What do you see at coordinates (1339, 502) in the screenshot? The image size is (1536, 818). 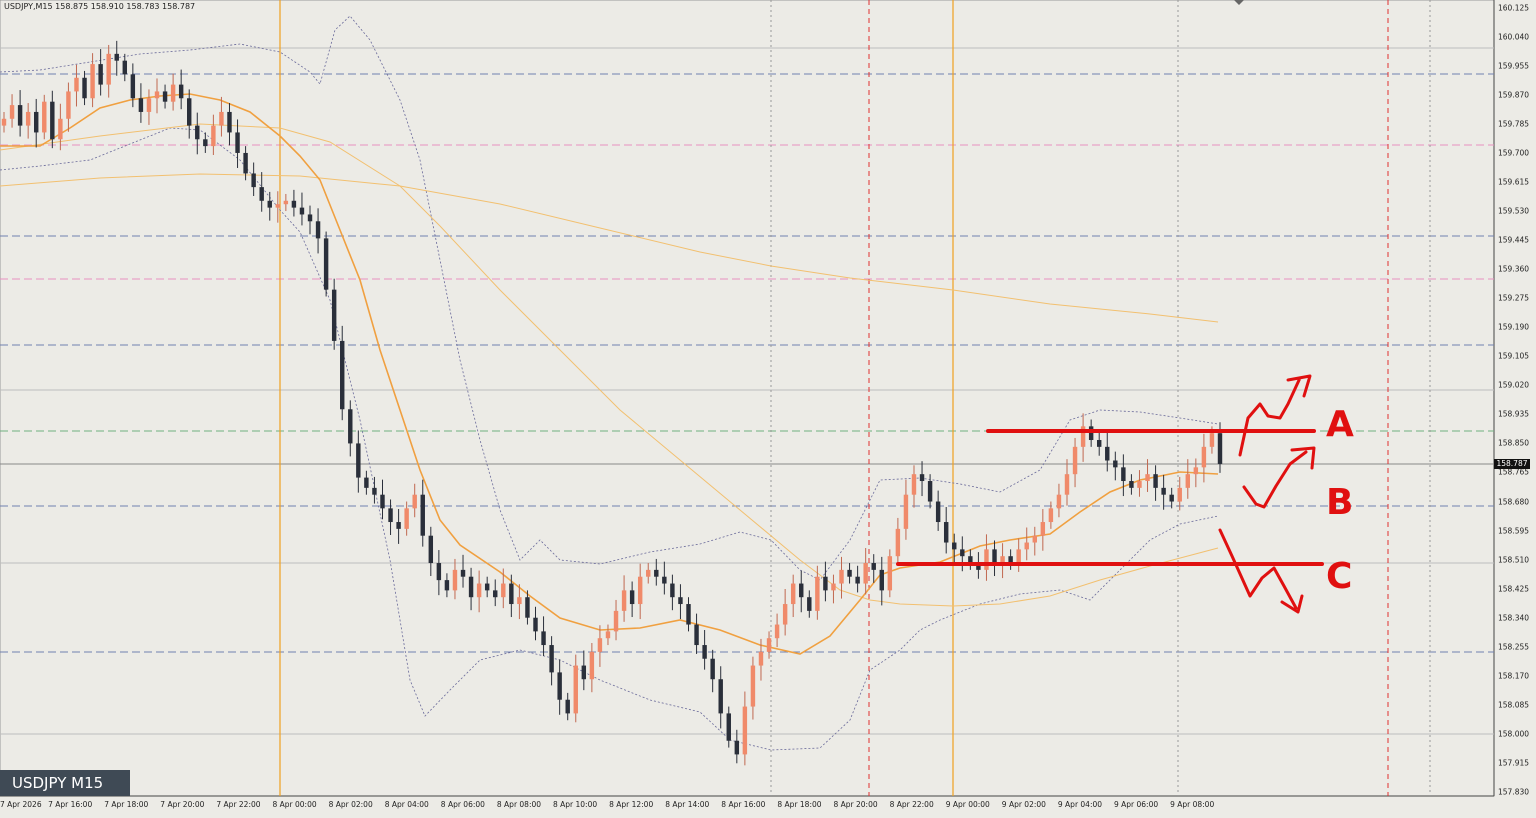 I see `label-b: B` at bounding box center [1339, 502].